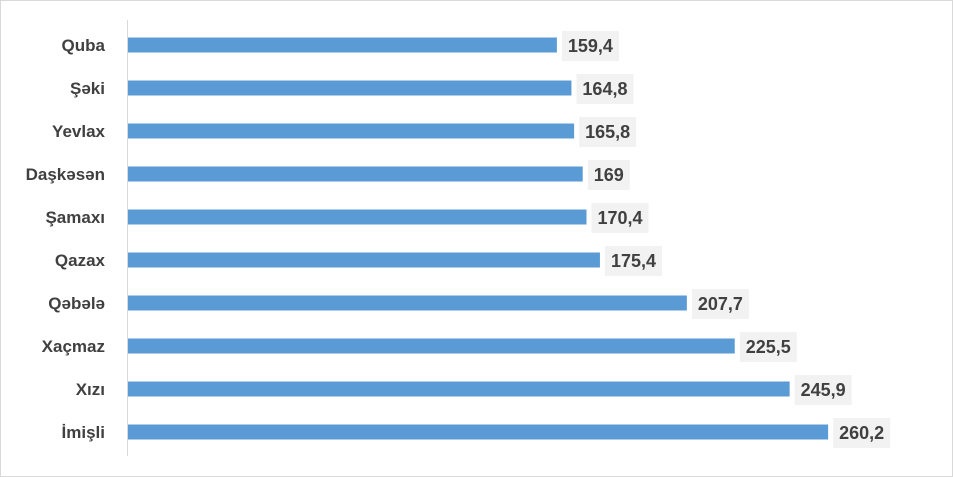  Describe the element at coordinates (73, 346) in the screenshot. I see `category-label: Xaçmaz` at that location.